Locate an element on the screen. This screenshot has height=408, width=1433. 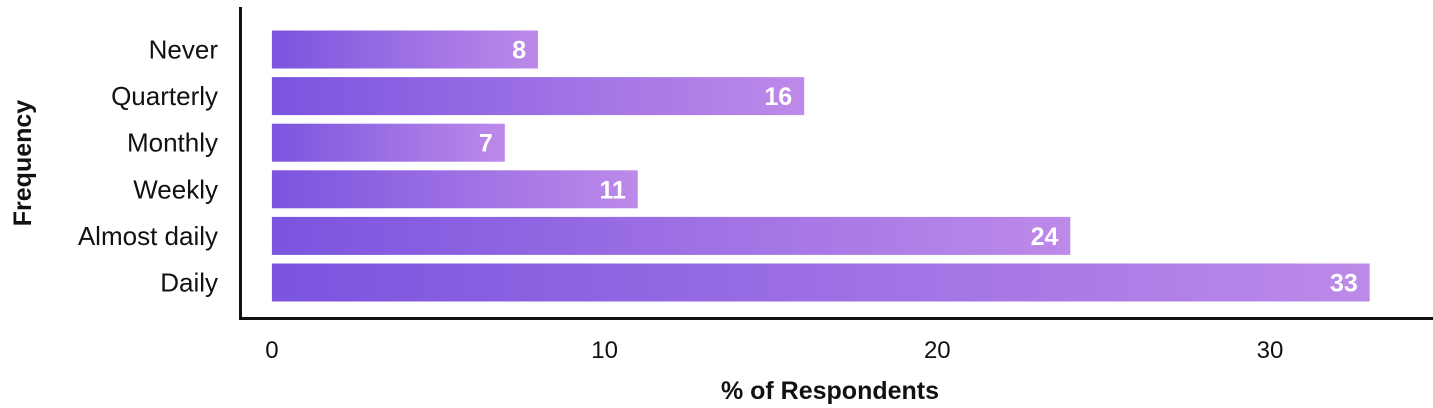
x-tick-label: 30 is located at coordinates (1270, 350).